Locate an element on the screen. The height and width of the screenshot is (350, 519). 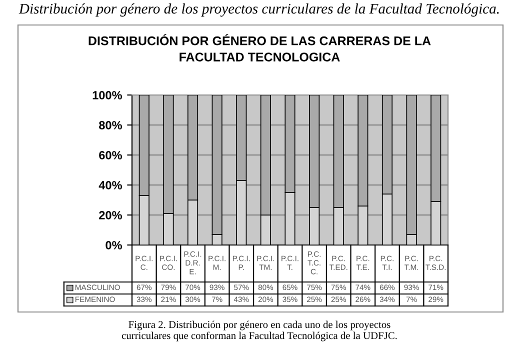
y-tick-label: 80% is located at coordinates (110, 125).